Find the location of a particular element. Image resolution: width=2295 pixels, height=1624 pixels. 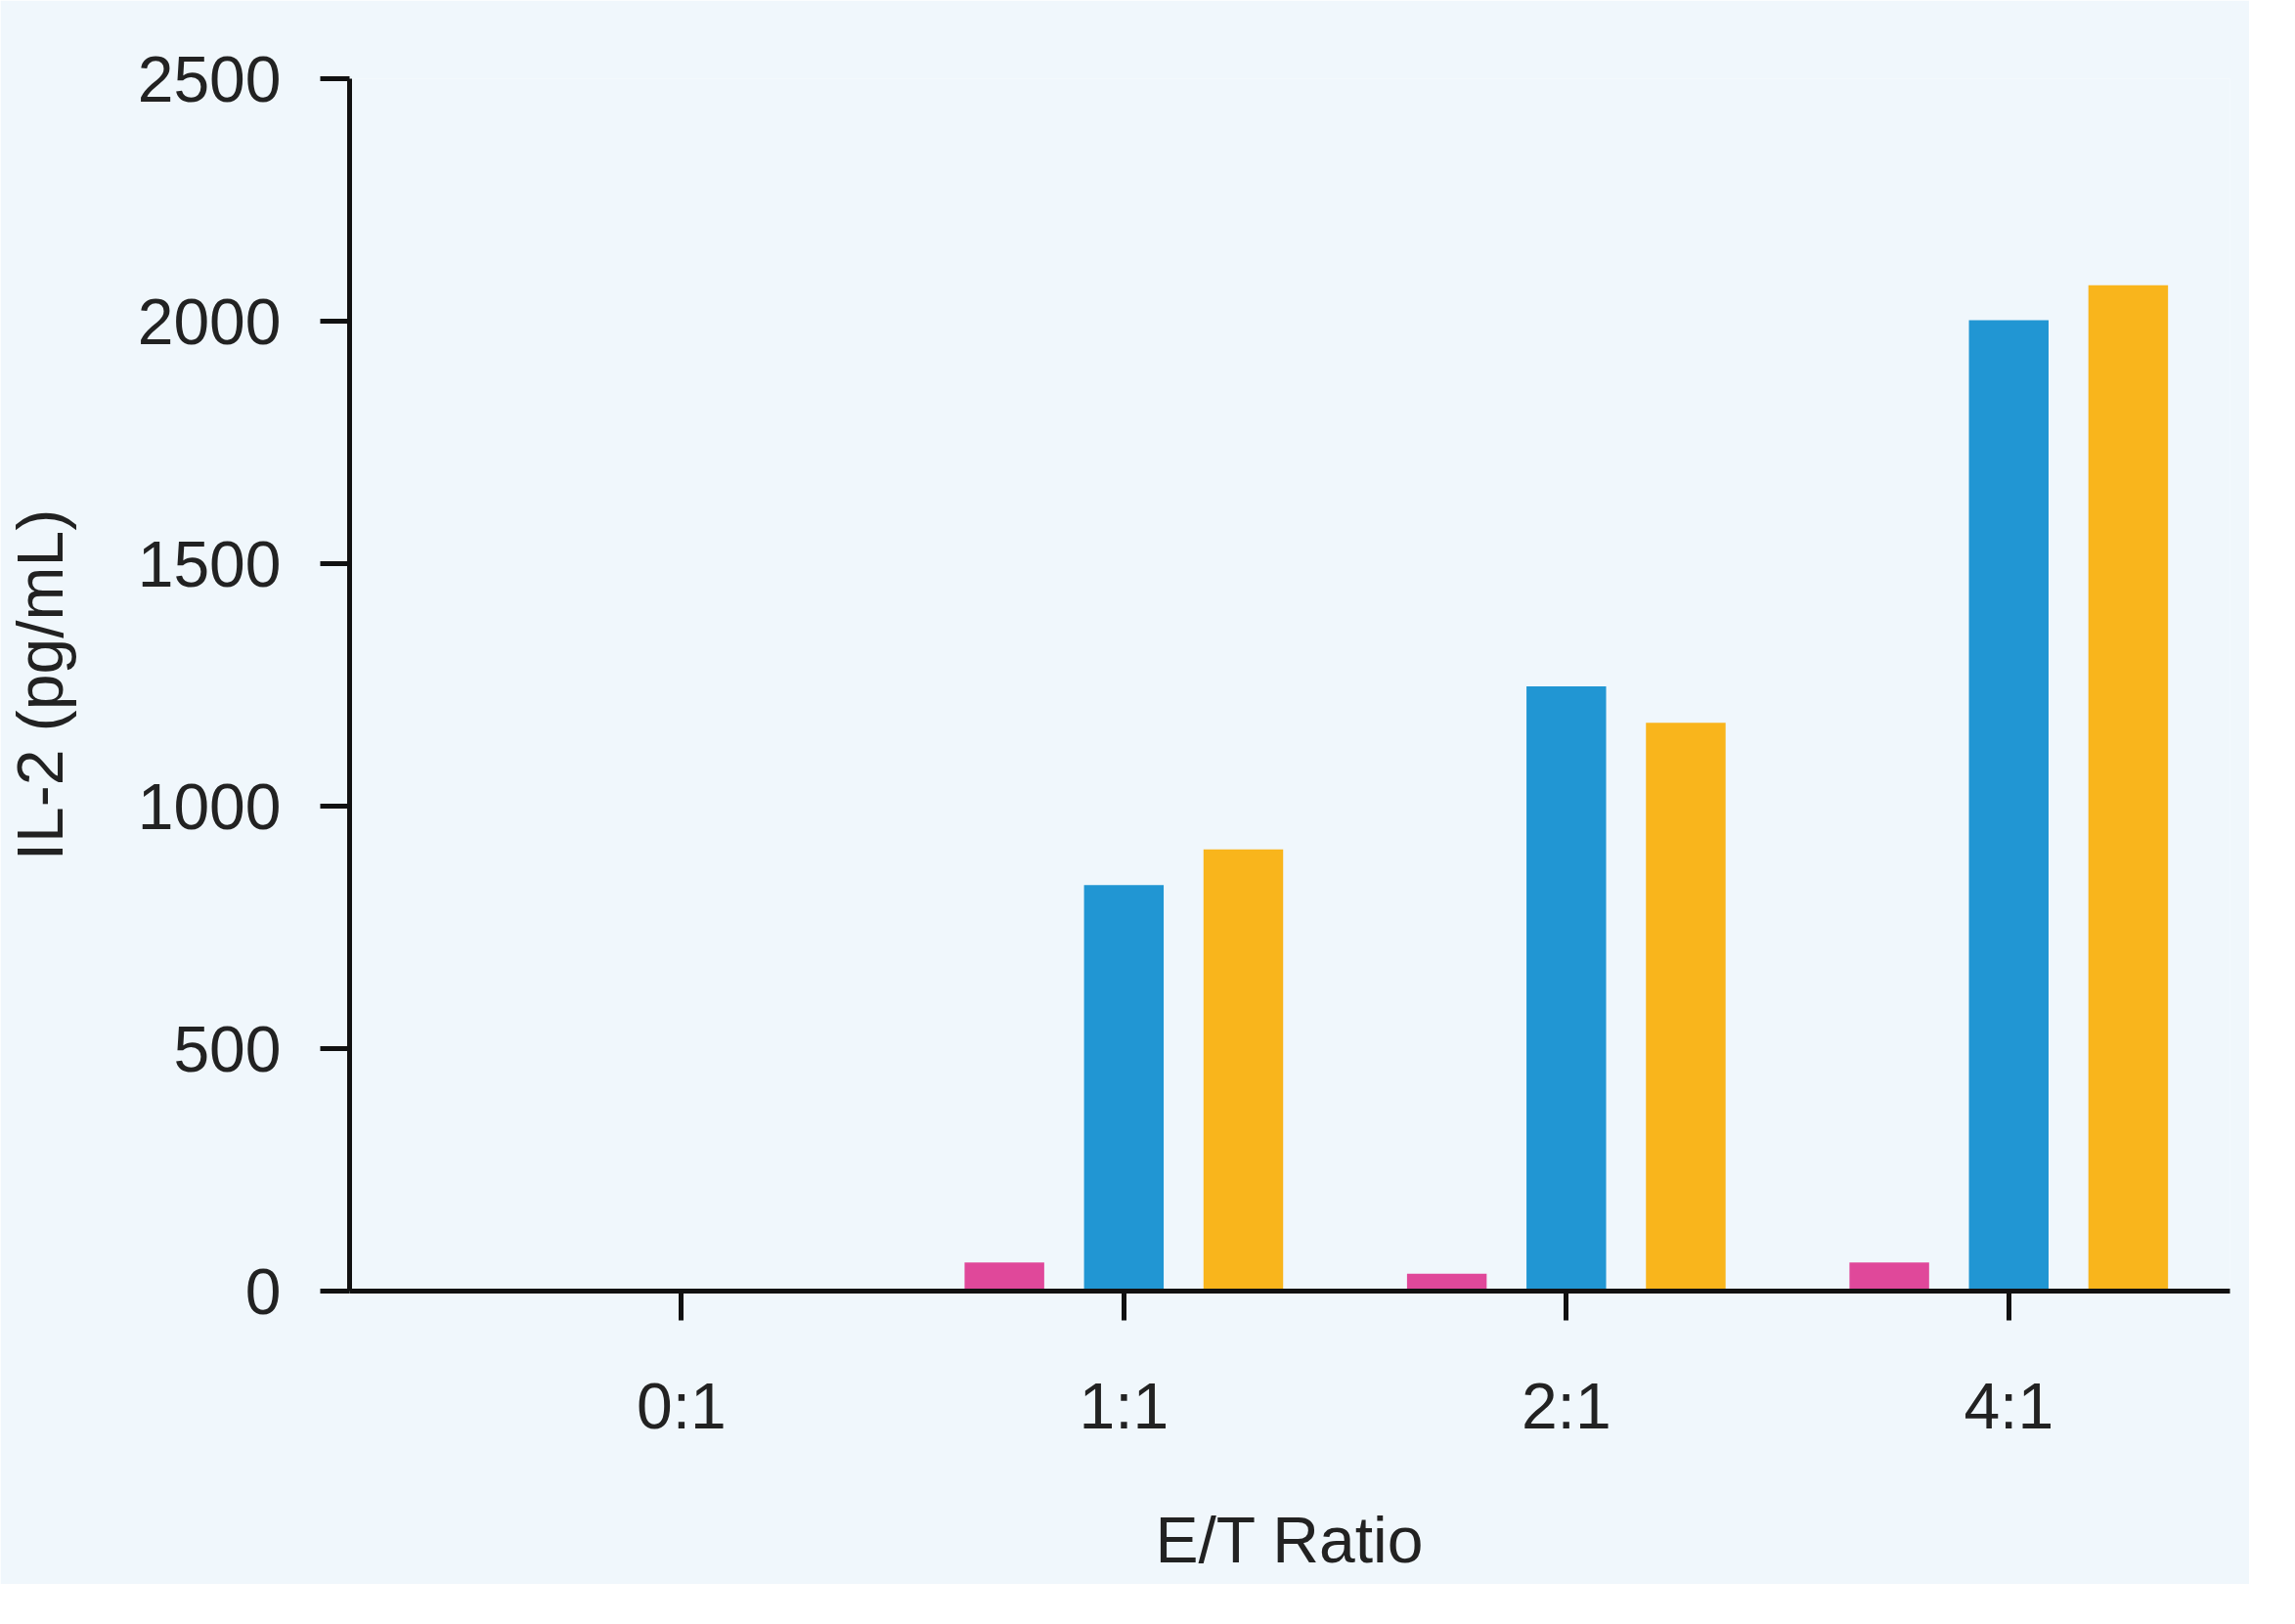

y-tick-label: 500 is located at coordinates (227, 1048).